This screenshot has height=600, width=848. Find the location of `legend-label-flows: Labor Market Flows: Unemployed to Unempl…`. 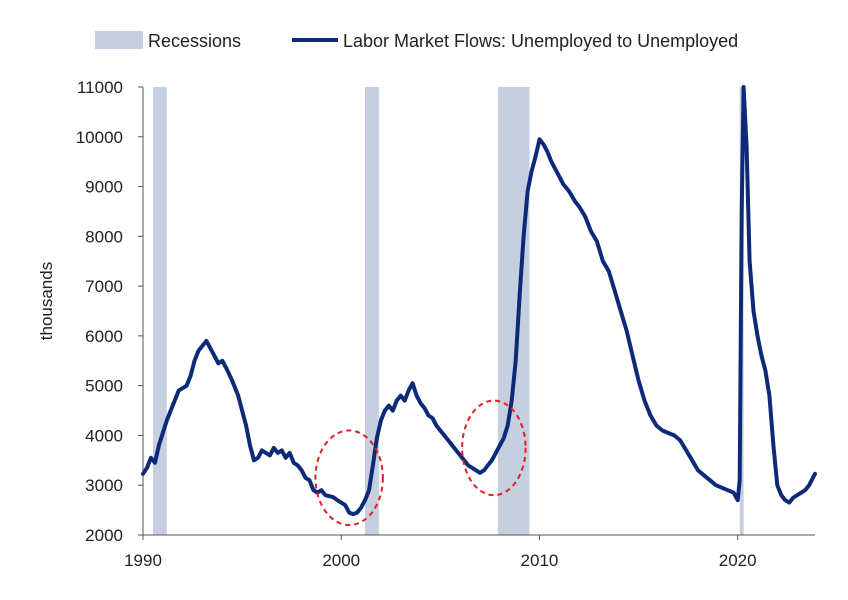

legend-label-flows: Labor Market Flows: Unemployed to Unempl… is located at coordinates (540, 41).